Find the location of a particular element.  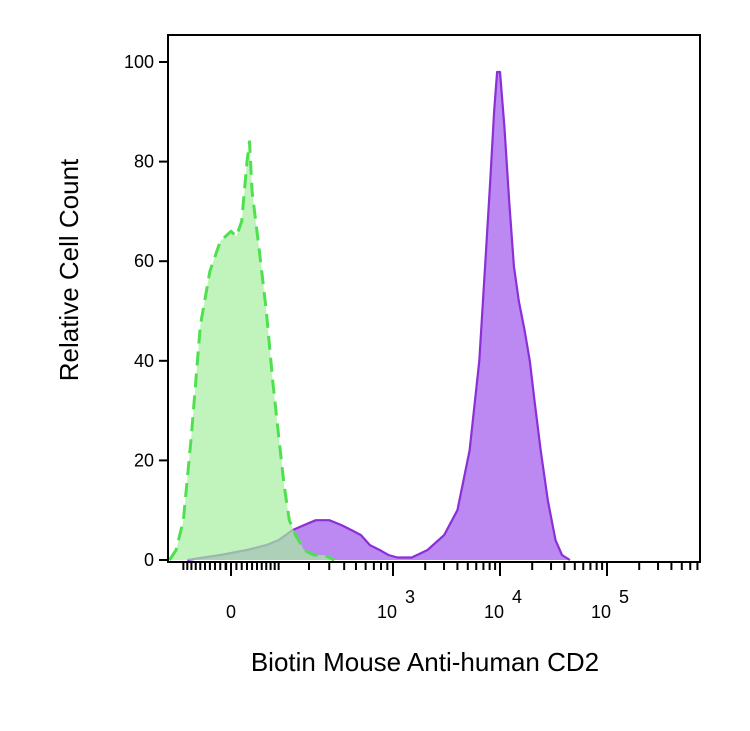

y-tick-label: 100 is located at coordinates (139, 62).